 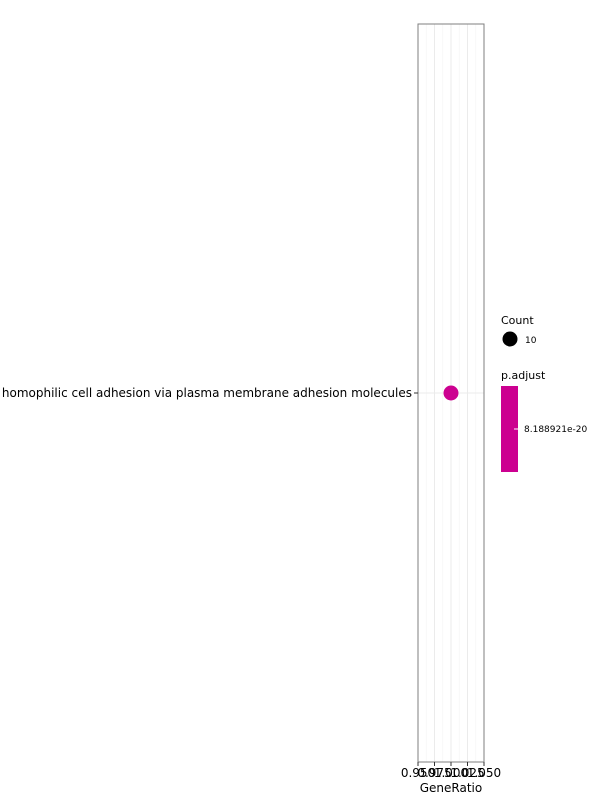 I want to click on x-axis-label: GeneRatio, so click(x=451, y=788).